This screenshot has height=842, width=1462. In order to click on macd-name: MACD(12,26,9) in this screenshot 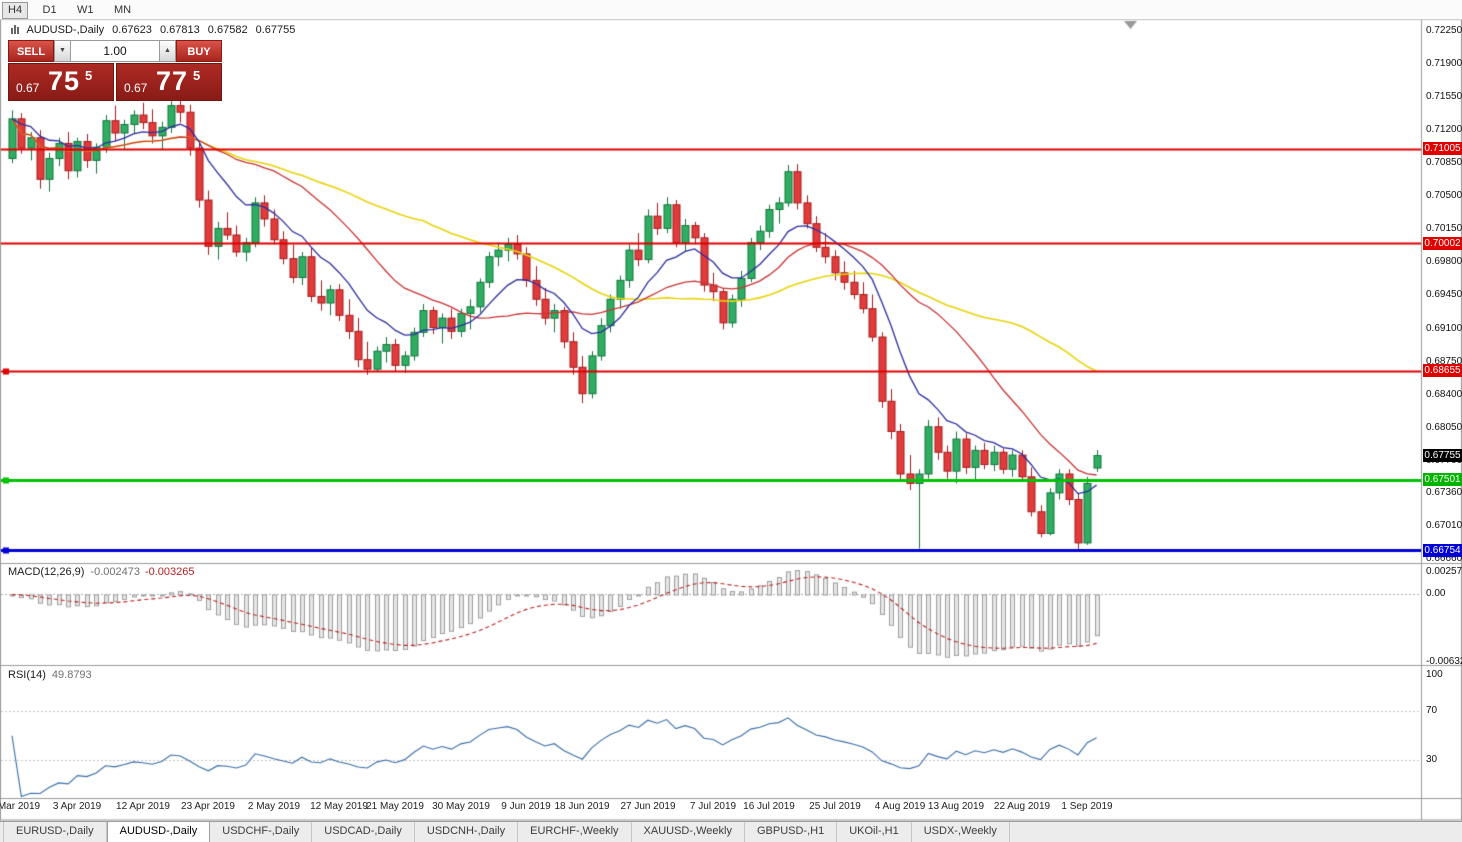, I will do `click(46, 572)`.